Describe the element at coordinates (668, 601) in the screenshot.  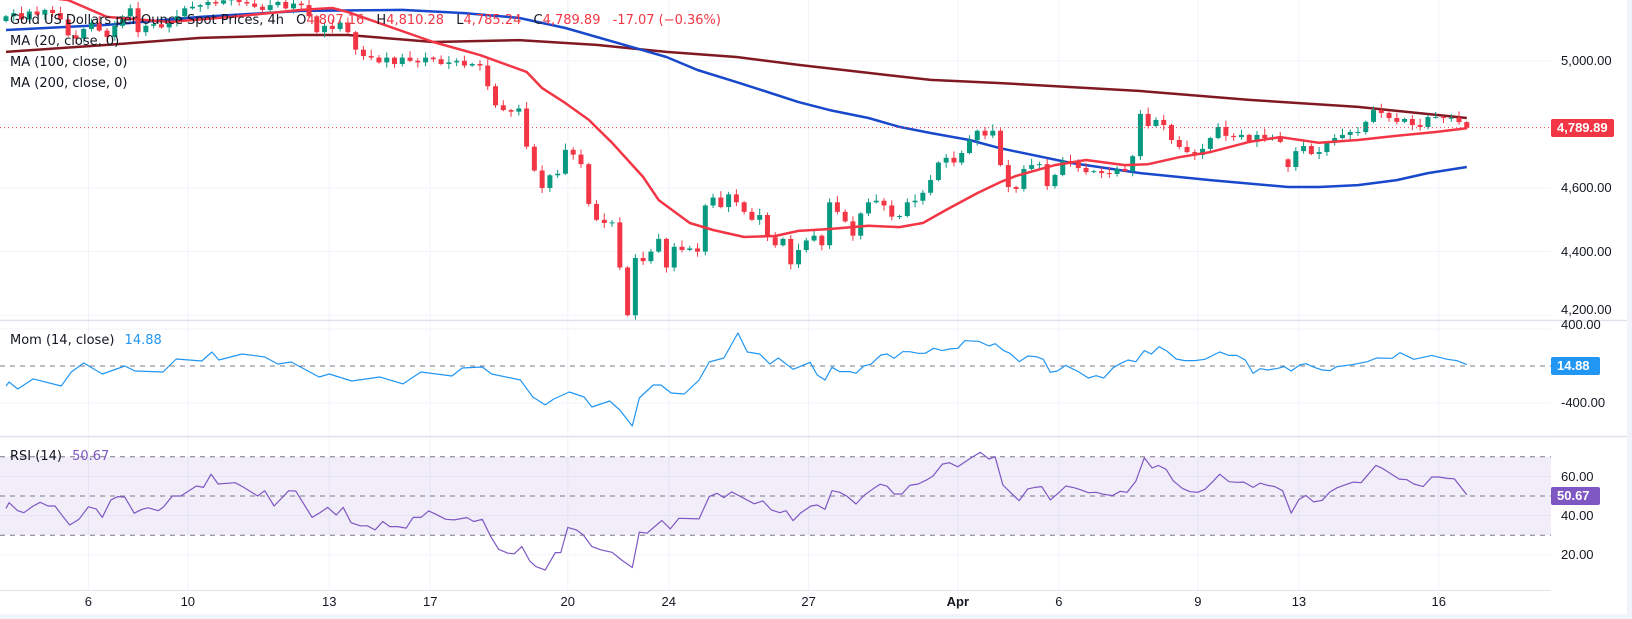
I see `date-label: 24` at that location.